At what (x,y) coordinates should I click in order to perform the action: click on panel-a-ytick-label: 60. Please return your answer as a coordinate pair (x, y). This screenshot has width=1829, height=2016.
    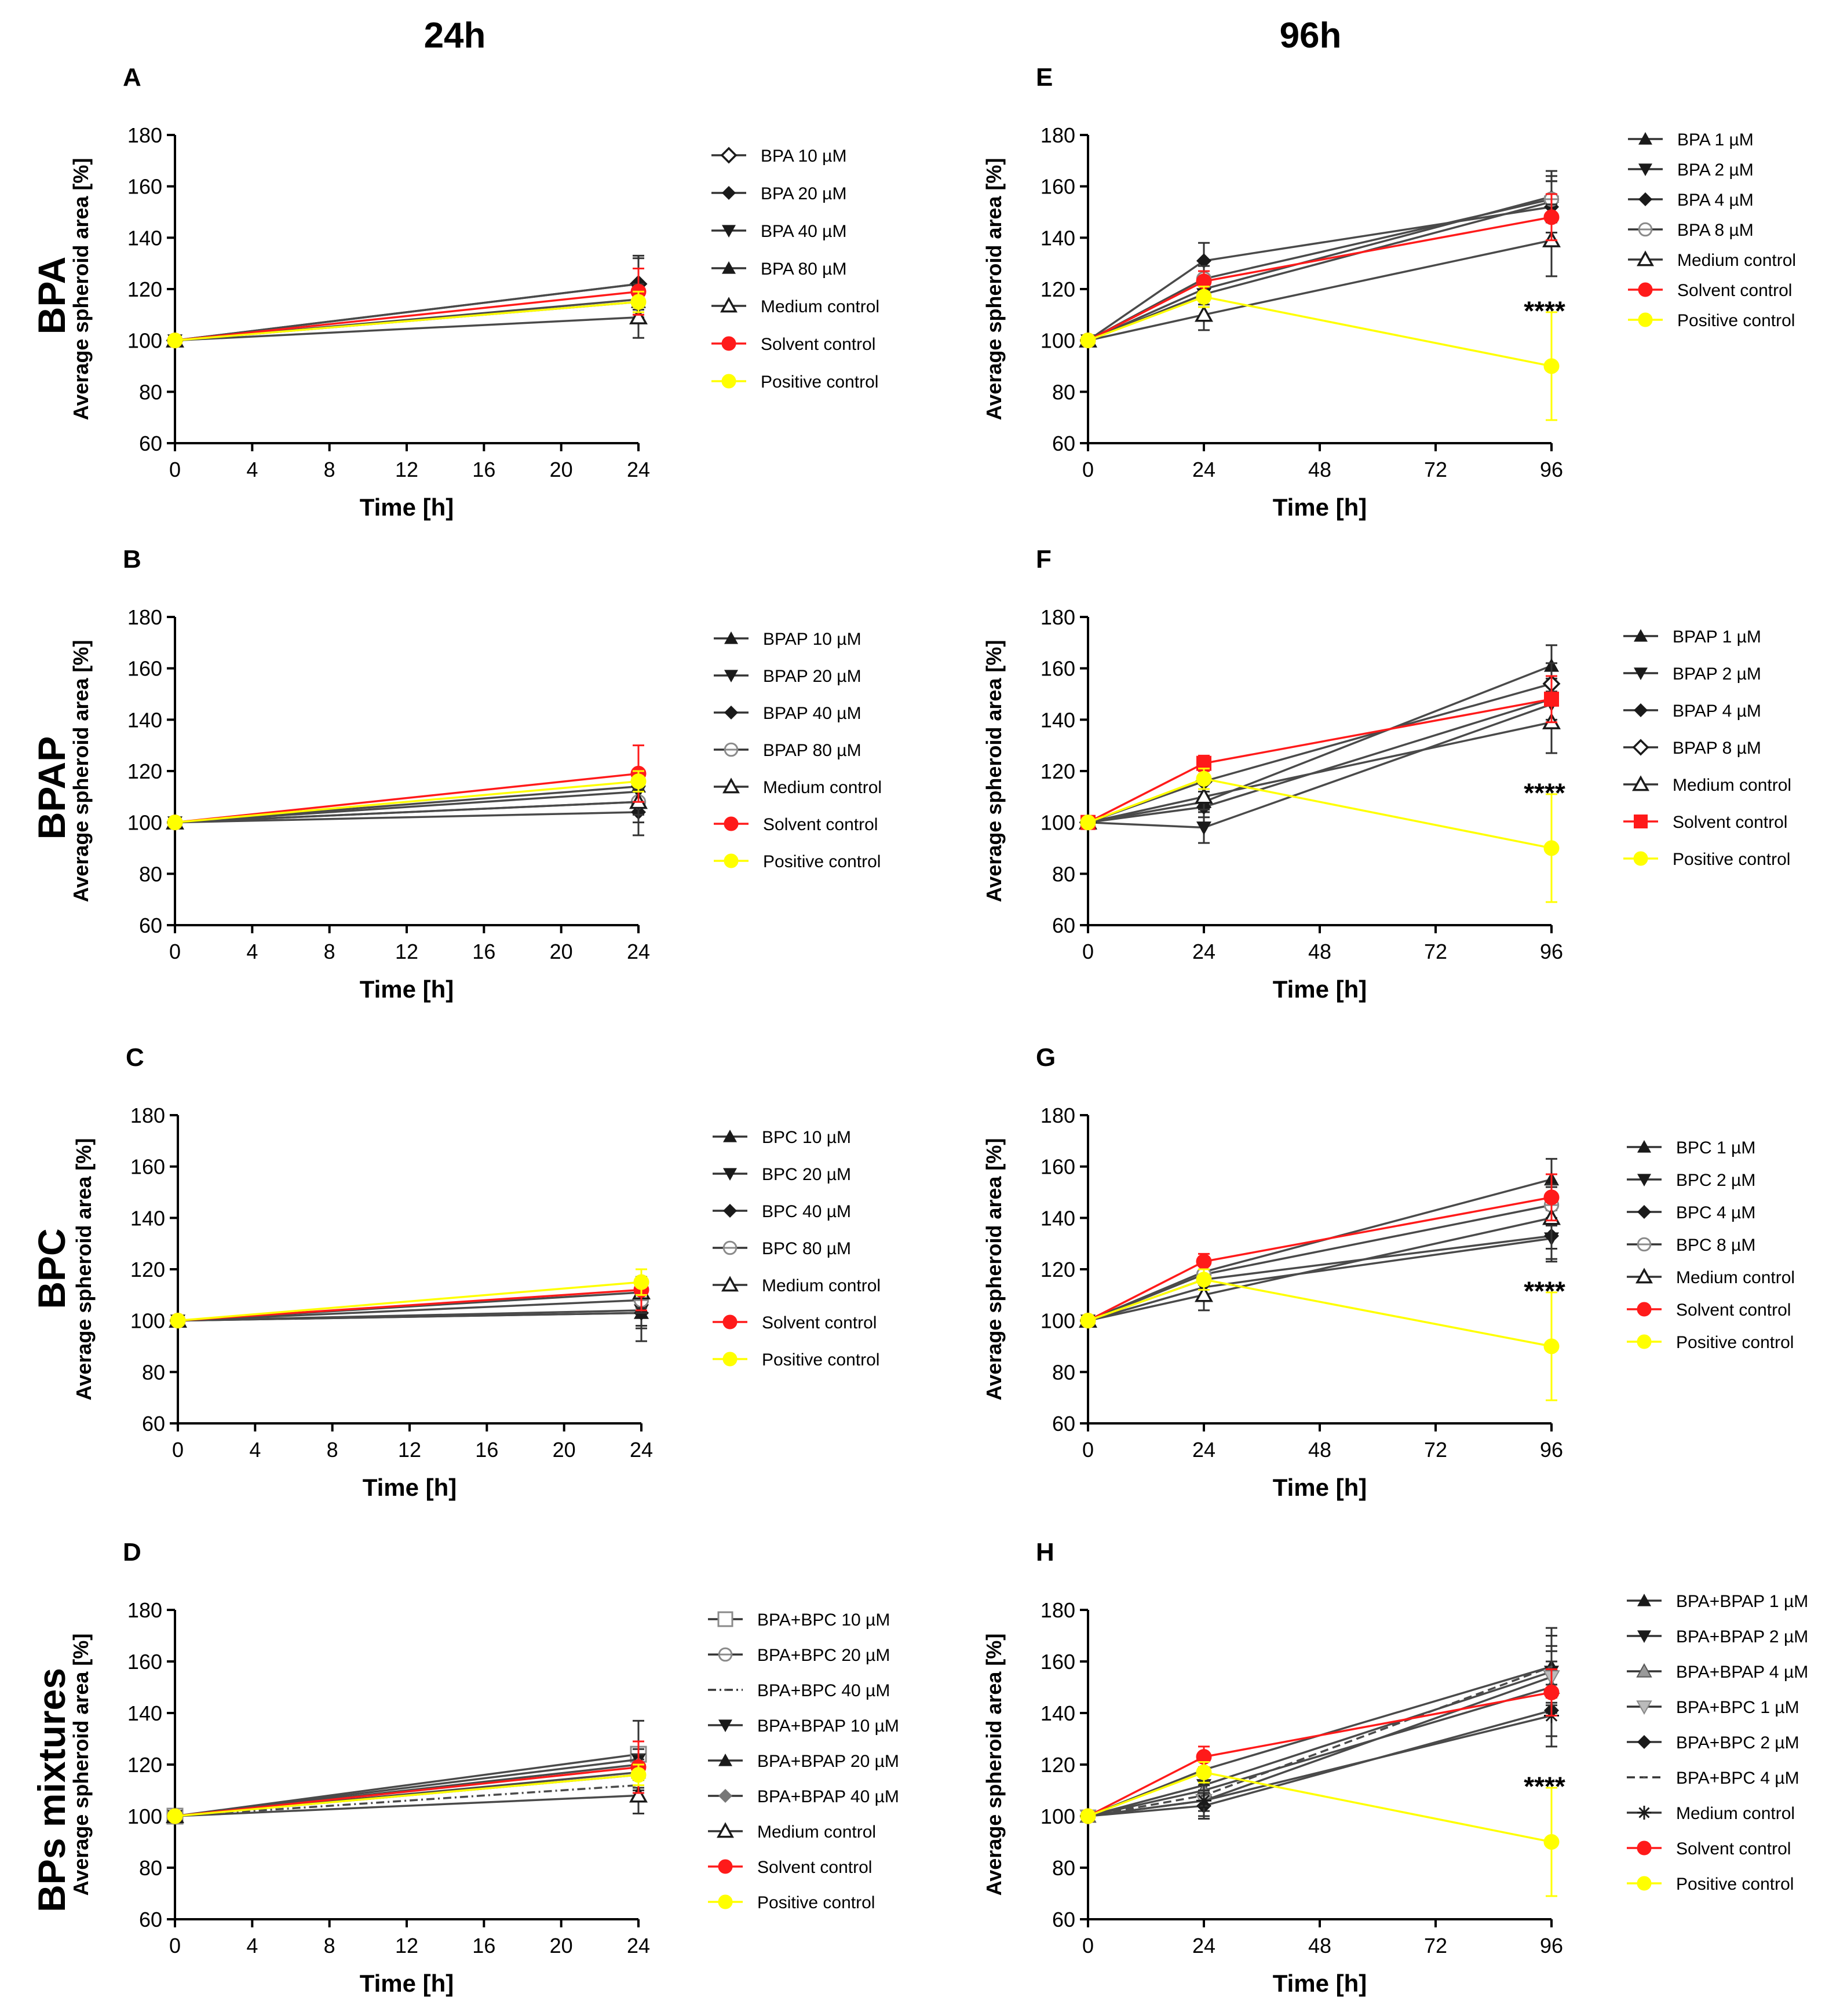
    Looking at the image, I should click on (150, 444).